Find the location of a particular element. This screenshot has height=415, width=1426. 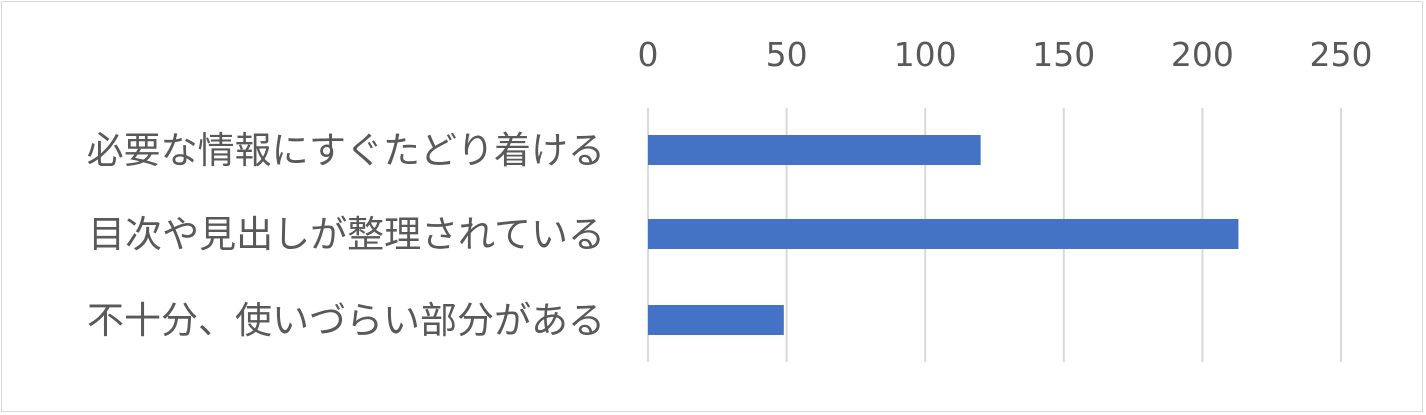

category-label: 不十分、使いづらい部分がある is located at coordinates (346, 320).